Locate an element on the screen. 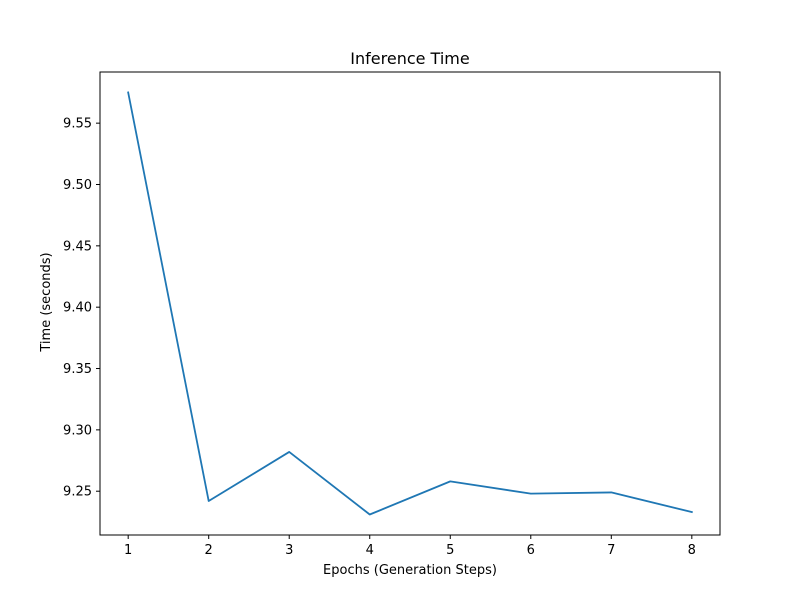  y-axis: 9.25 9.30 9.35 9.40 9.45 9.50 9.55 is located at coordinates (81, 308).